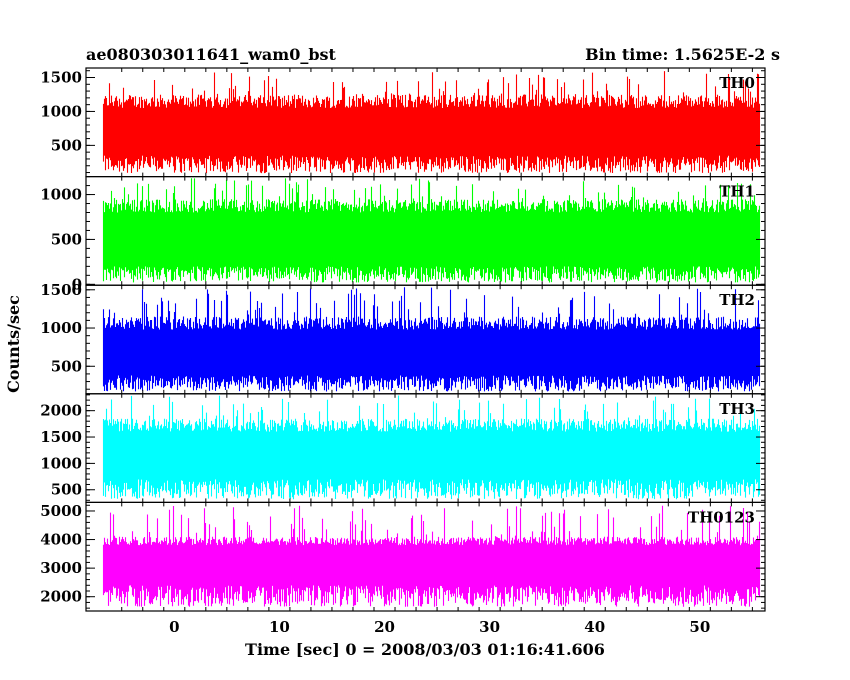 The height and width of the screenshot is (680, 850). Describe the element at coordinates (737, 192) in the screenshot. I see `panel-label-th1: TH1` at that location.